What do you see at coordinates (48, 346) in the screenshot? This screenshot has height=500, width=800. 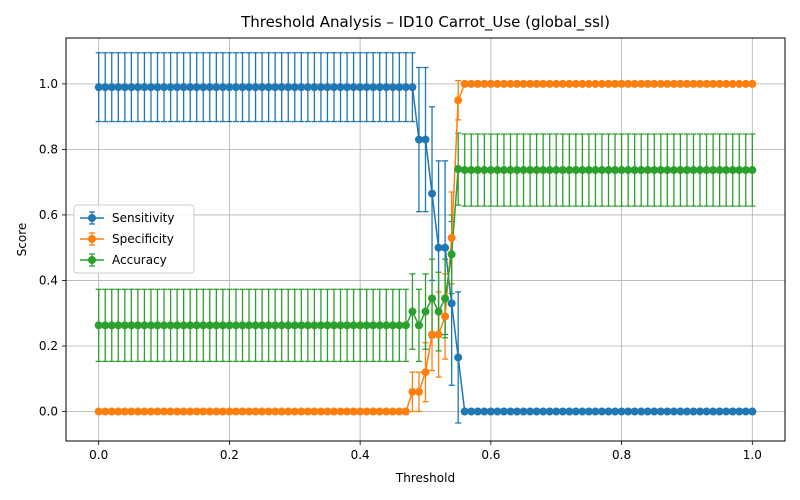 I see `y-tick-label: 0.2` at bounding box center [48, 346].